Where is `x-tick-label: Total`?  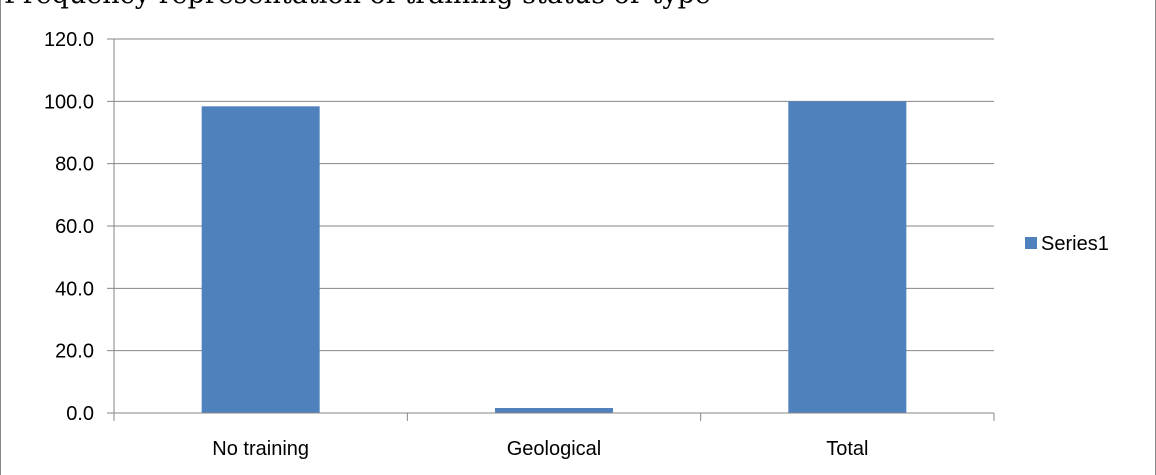 x-tick-label: Total is located at coordinates (847, 449).